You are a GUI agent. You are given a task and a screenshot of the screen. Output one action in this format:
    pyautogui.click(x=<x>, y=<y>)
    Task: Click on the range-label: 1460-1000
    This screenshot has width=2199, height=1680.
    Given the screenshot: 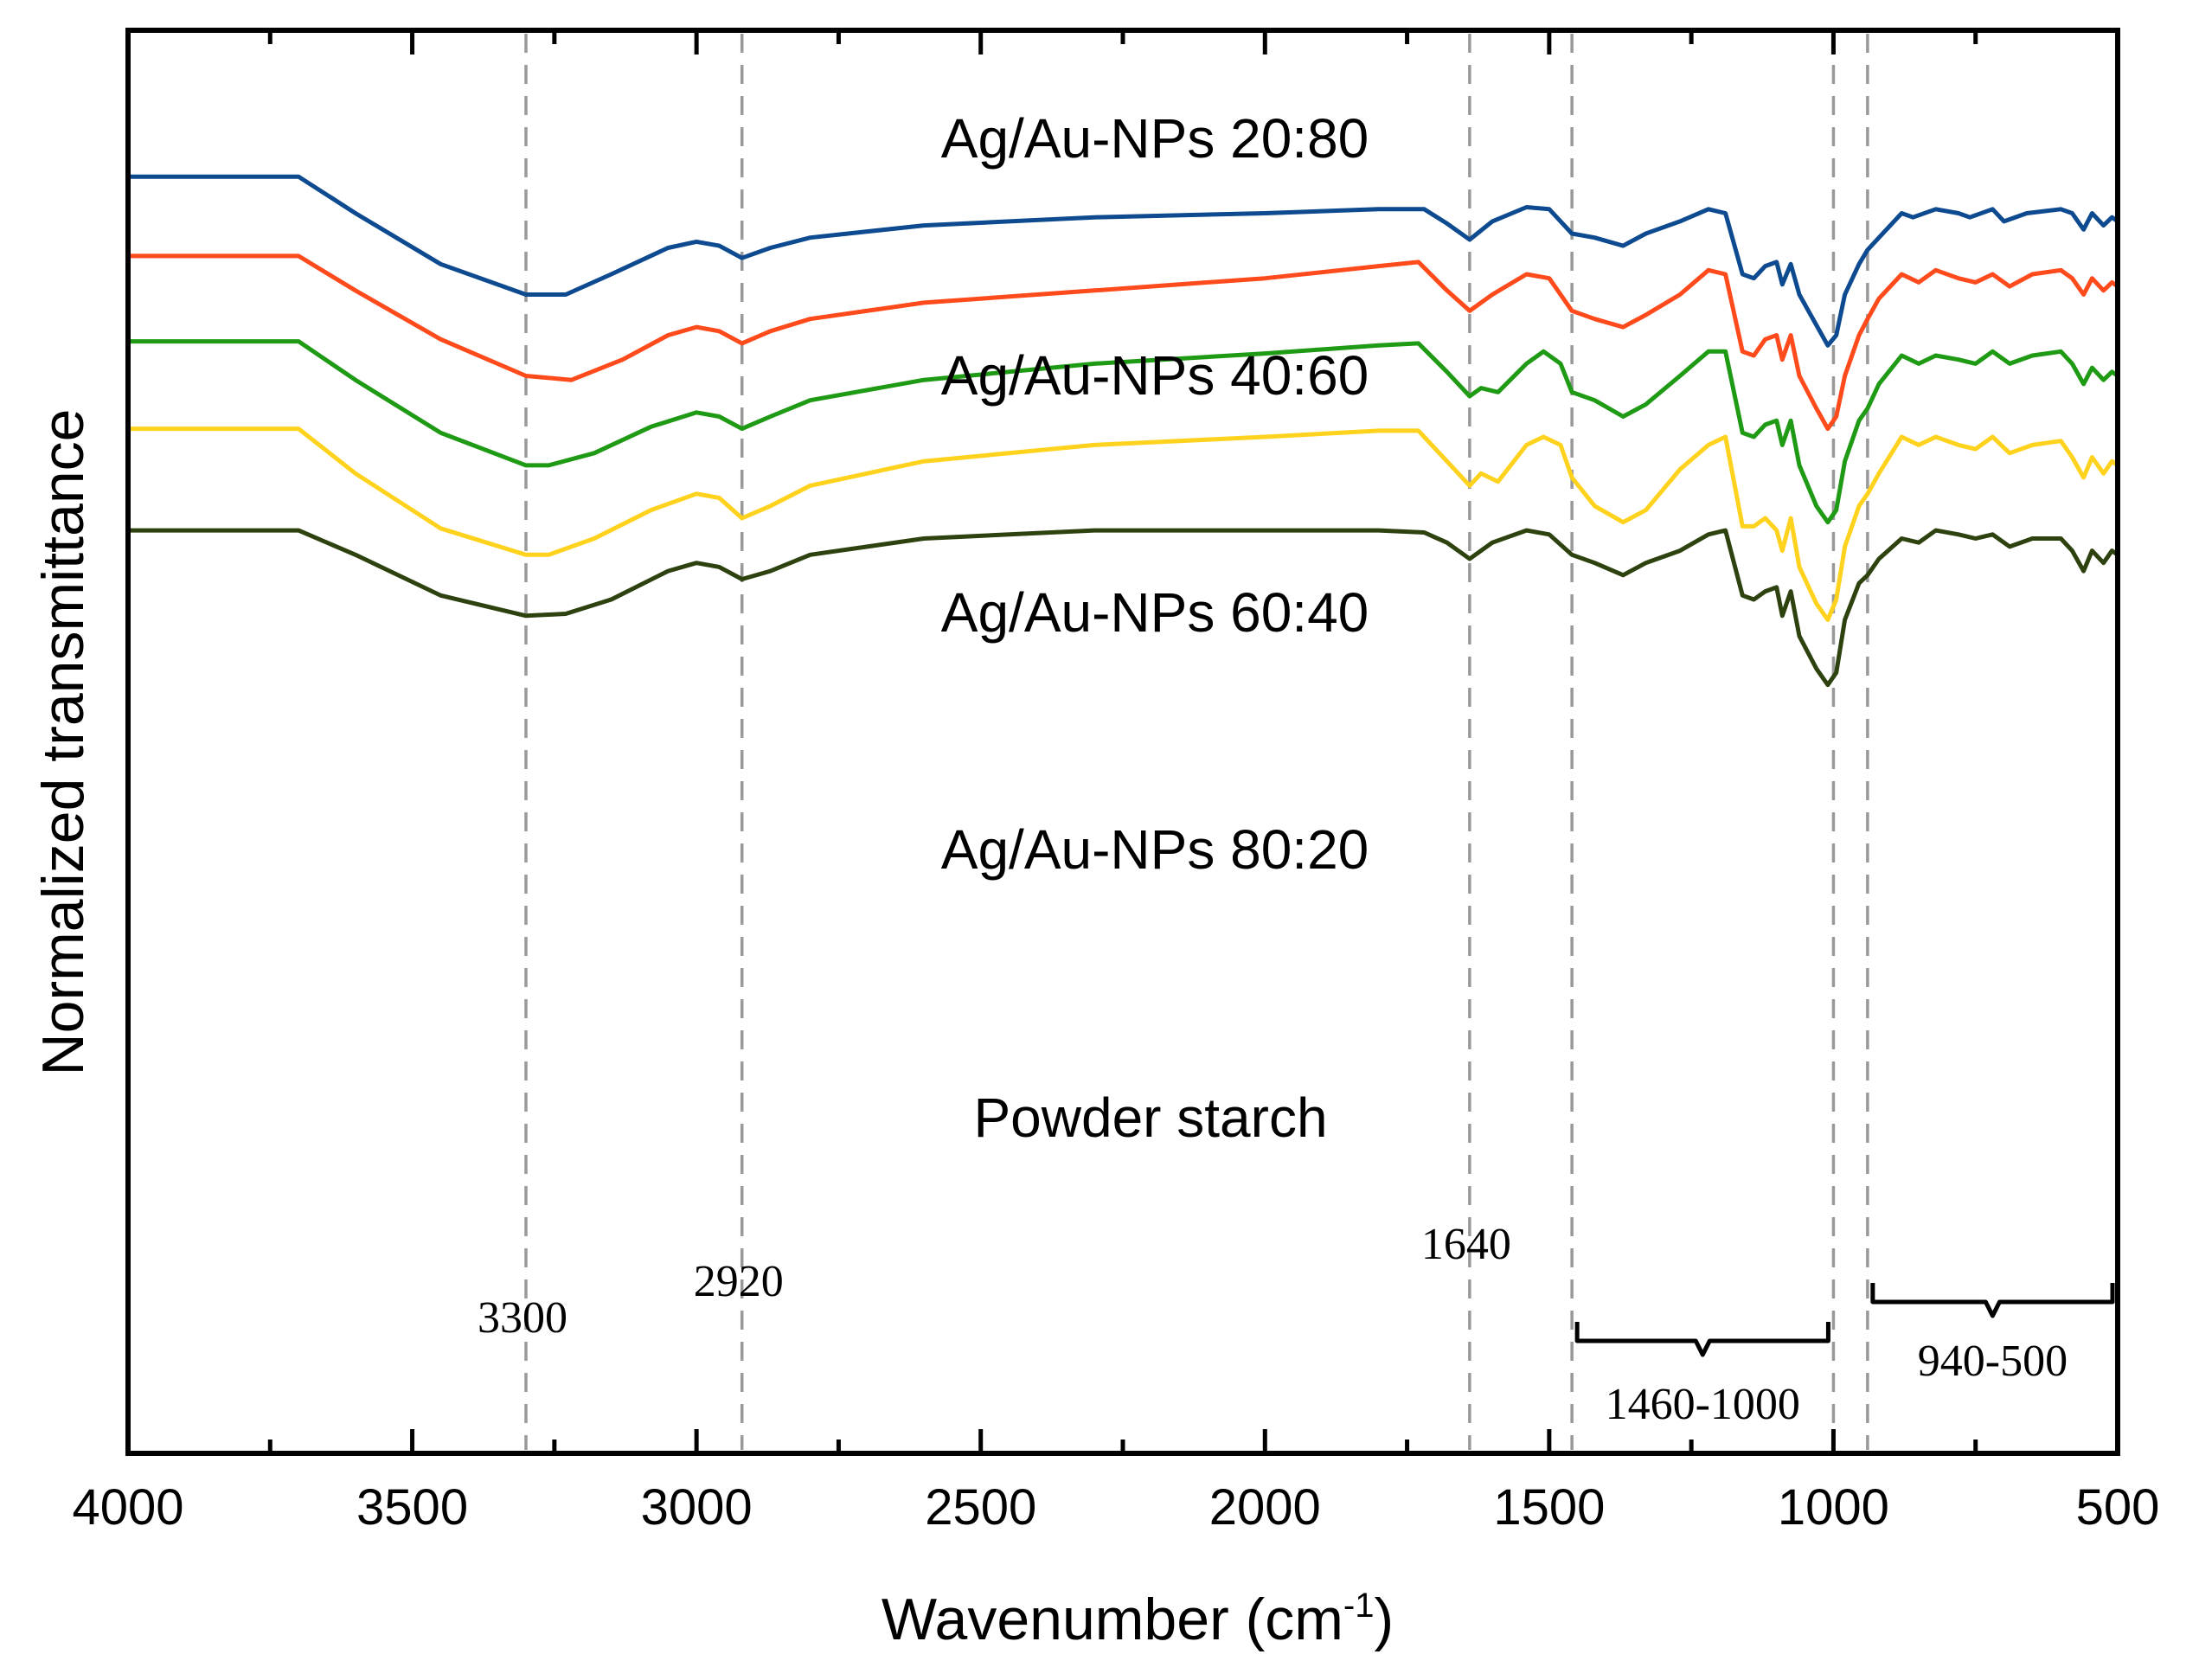 What is the action you would take?
    pyautogui.click(x=1703, y=1404)
    